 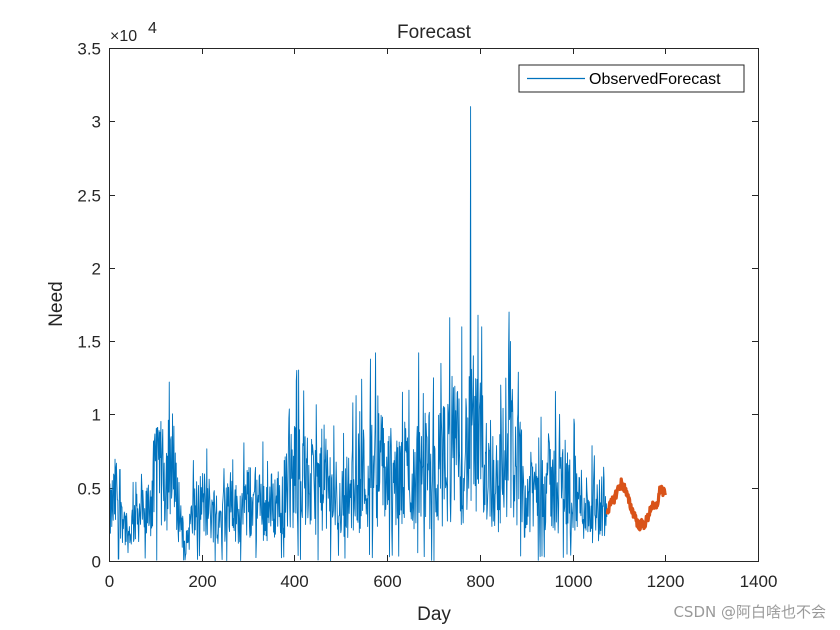 I want to click on x-tick-label: 0, so click(x=109, y=581).